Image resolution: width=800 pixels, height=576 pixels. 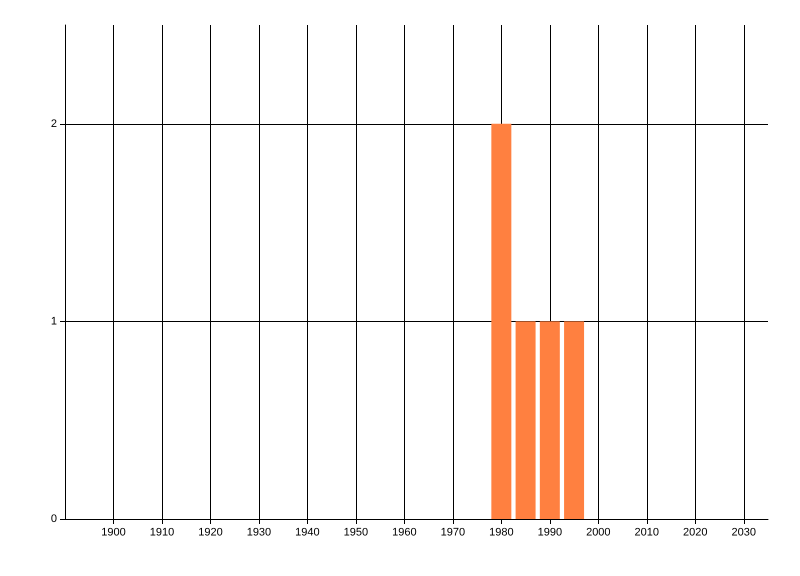 I want to click on y-tick-label: 1, so click(x=53, y=321).